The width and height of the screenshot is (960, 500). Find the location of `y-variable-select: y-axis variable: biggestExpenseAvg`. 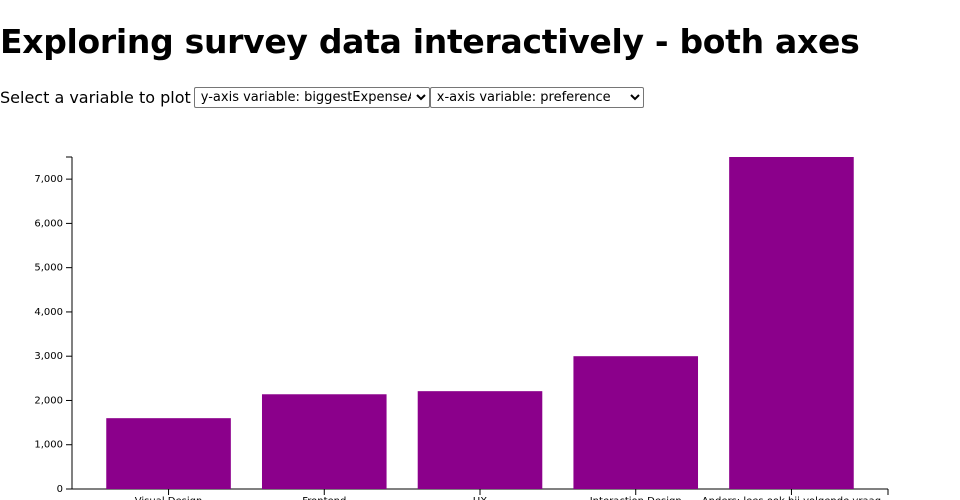

y-variable-select: y-axis variable: biggestExpenseAvg is located at coordinates (311, 97).